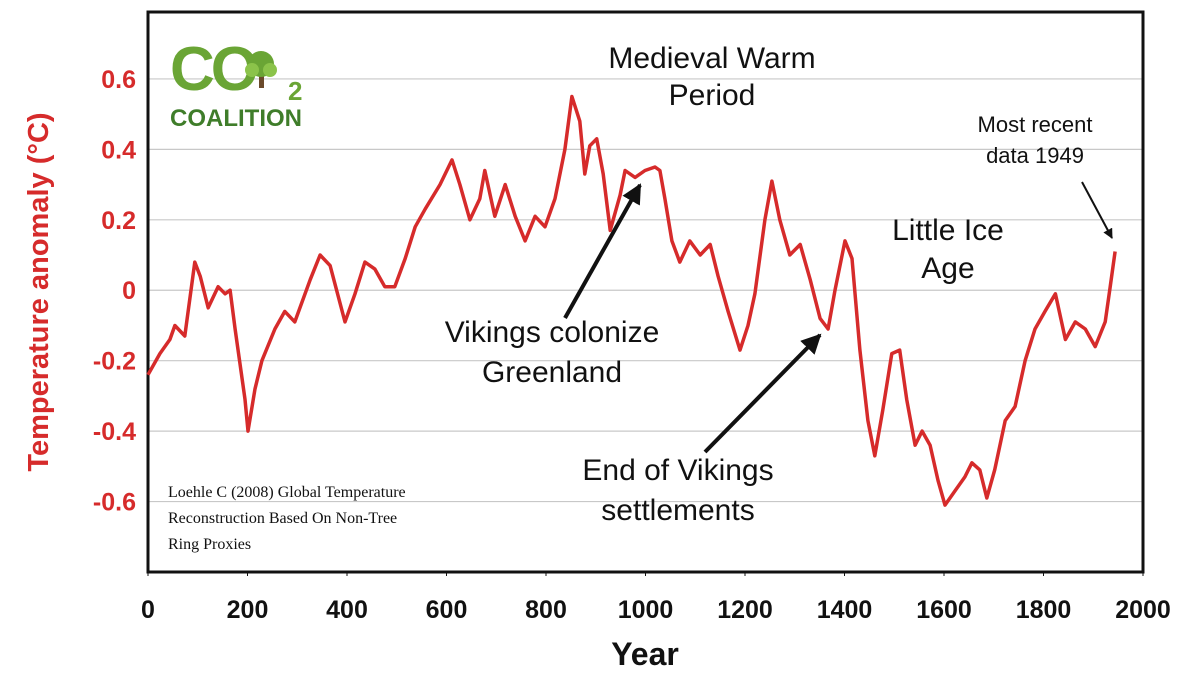  Describe the element at coordinates (948, 230) in the screenshot. I see `annotation: Little Ice` at that location.